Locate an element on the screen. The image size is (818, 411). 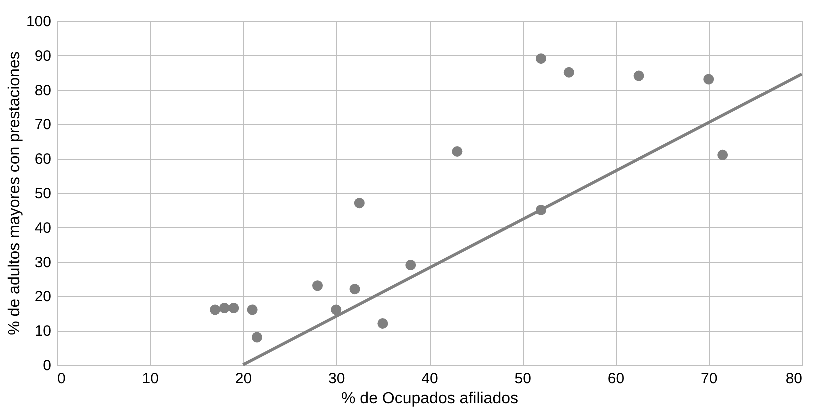
y-tick-label: 0 is located at coordinates (47, 366).